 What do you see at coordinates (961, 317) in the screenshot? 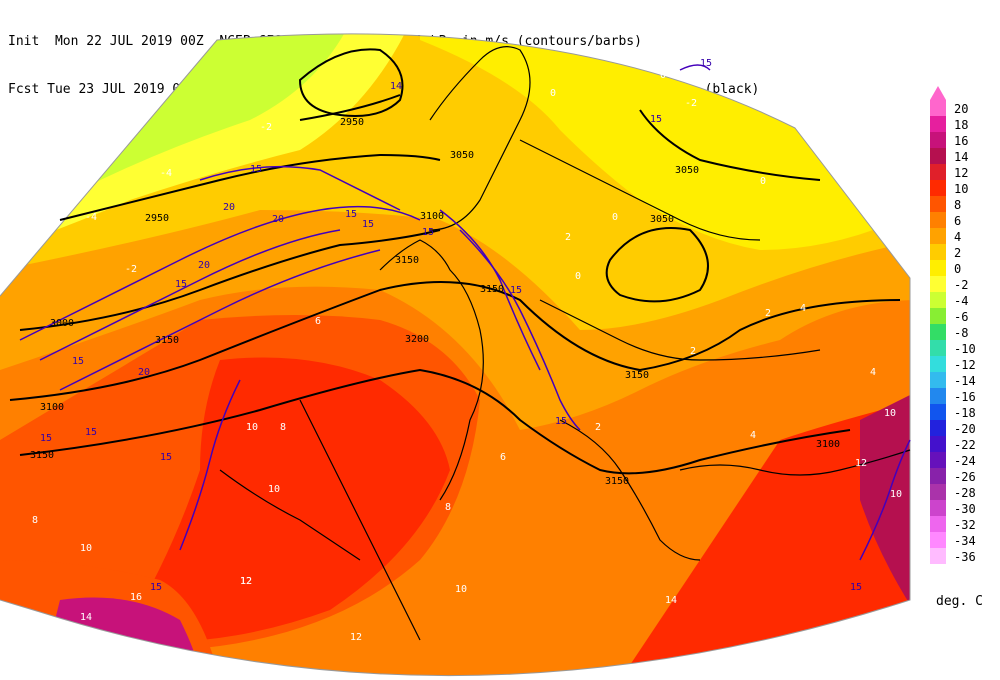
I see `legend-label: -6` at bounding box center [961, 317].